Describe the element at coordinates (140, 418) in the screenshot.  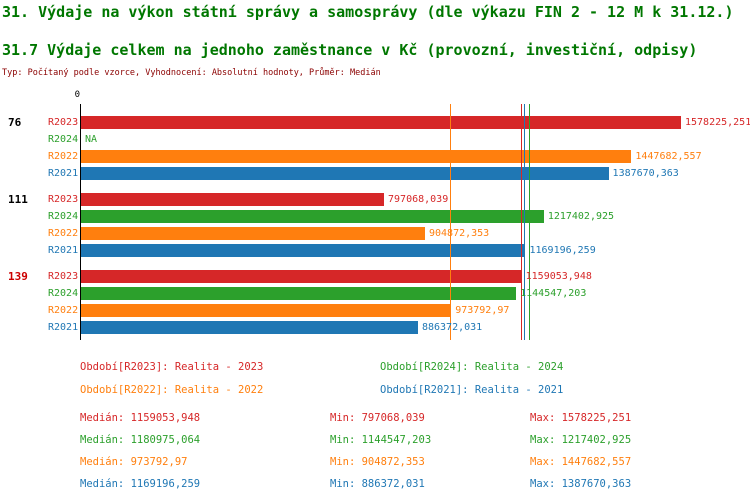
I see `stat-median-r2023: Medián: 1159053,948` at that location.